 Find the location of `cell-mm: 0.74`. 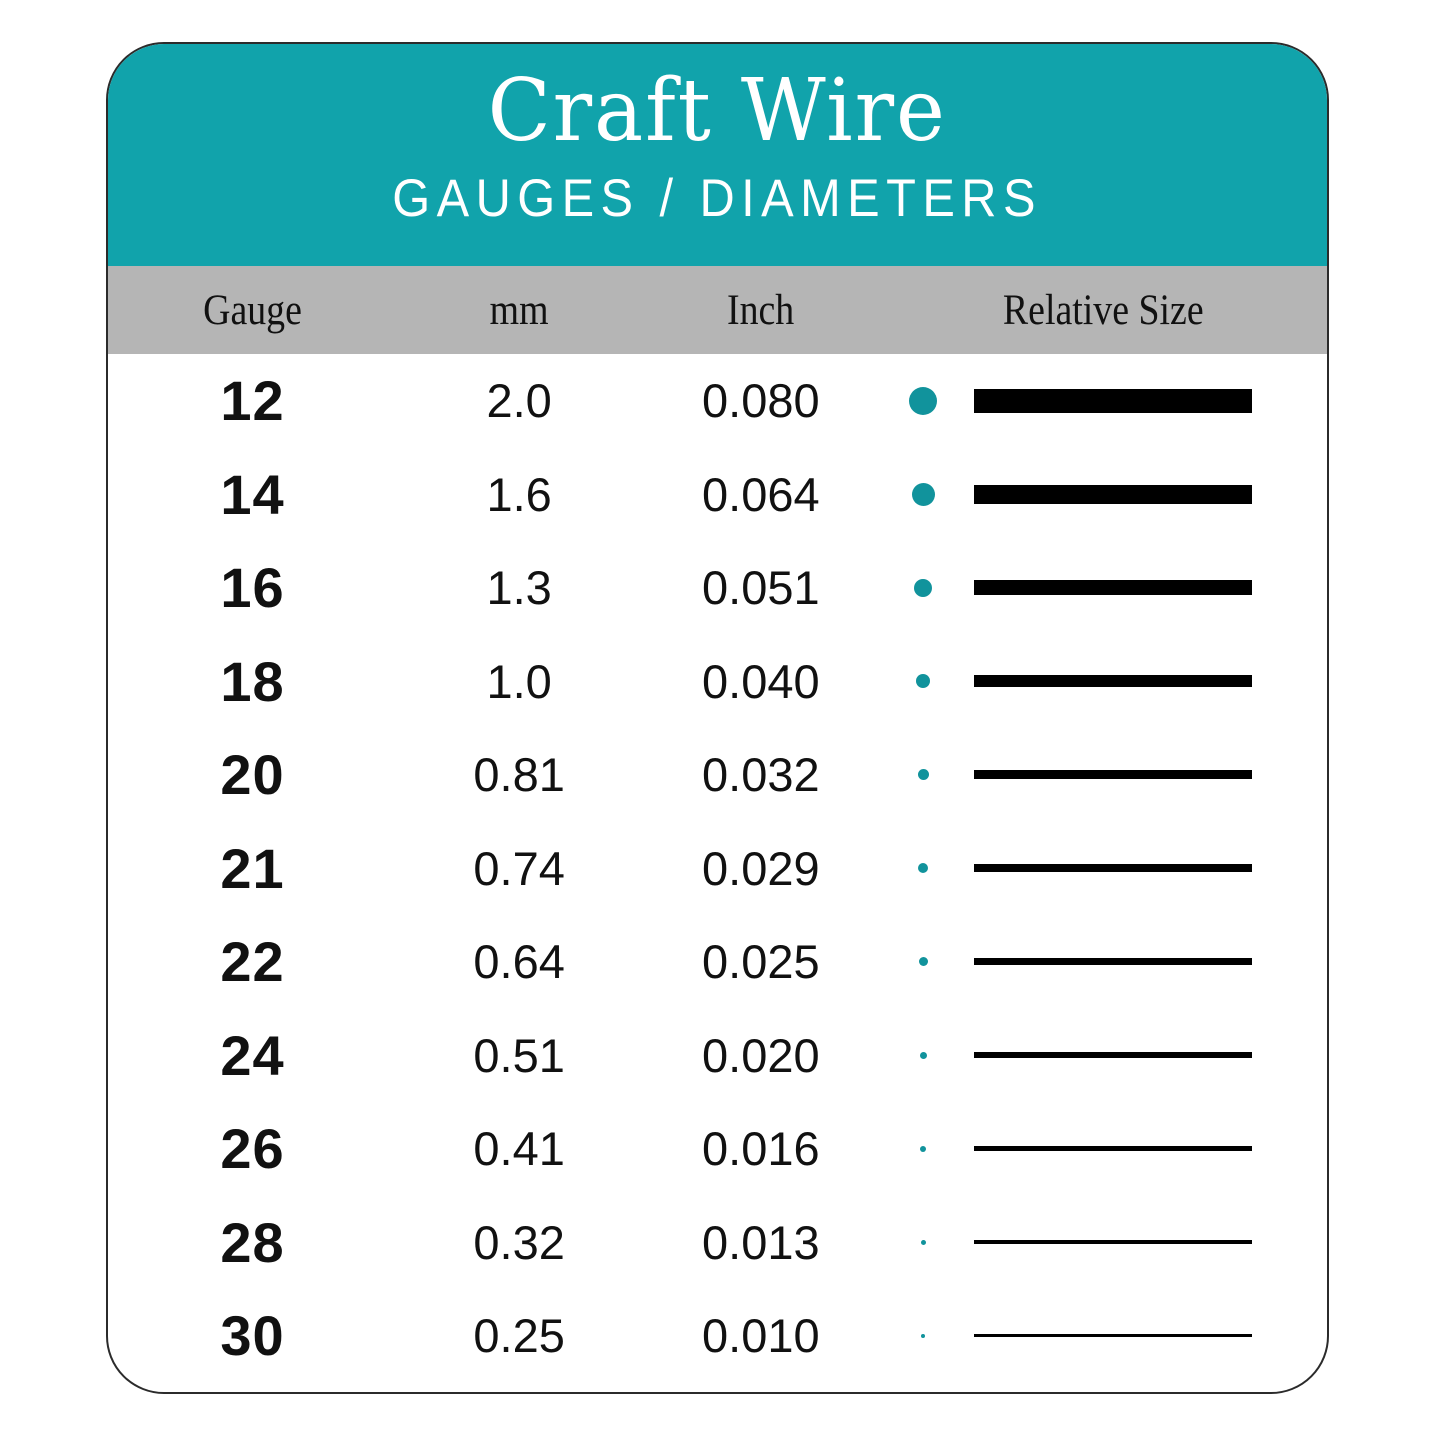

cell-mm: 0.74 is located at coordinates (519, 868).